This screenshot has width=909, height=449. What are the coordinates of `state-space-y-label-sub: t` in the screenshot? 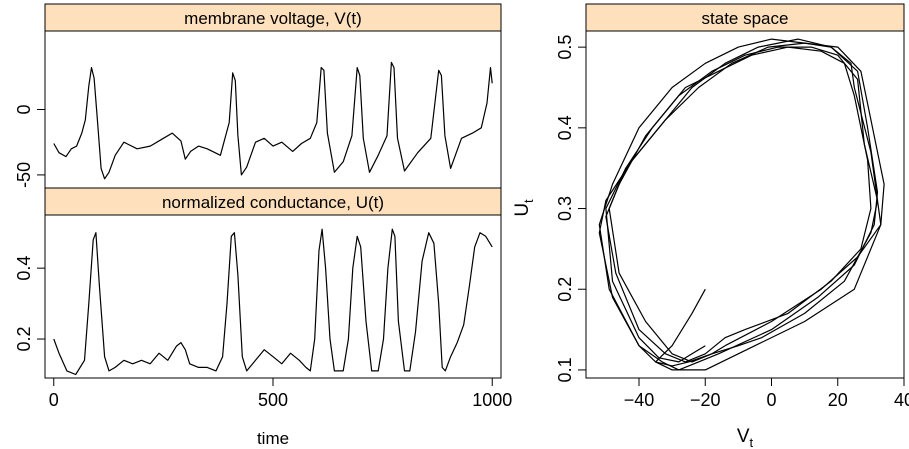 It's located at (528, 201).